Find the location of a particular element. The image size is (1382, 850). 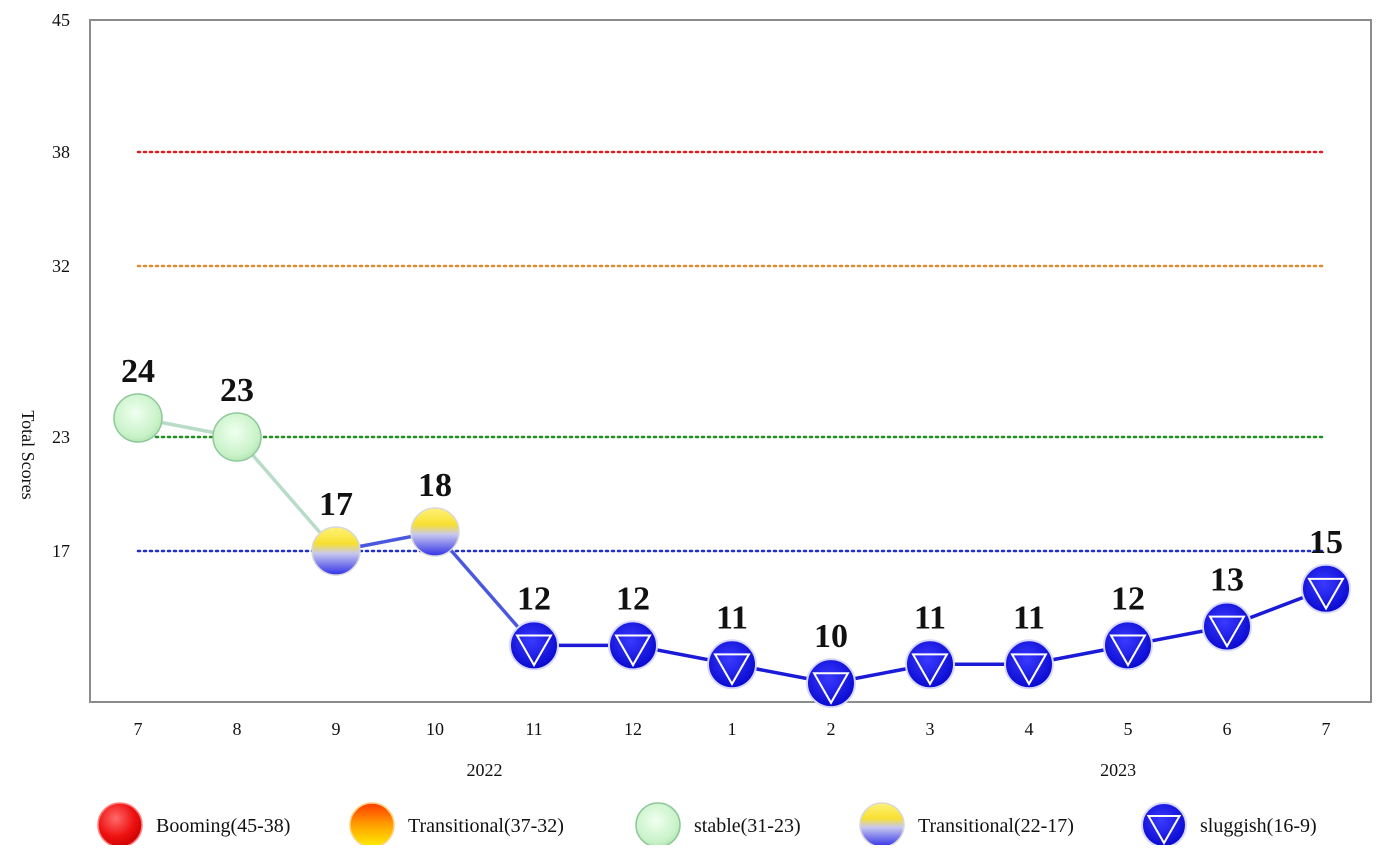

data-label: 15 is located at coordinates (1326, 542).